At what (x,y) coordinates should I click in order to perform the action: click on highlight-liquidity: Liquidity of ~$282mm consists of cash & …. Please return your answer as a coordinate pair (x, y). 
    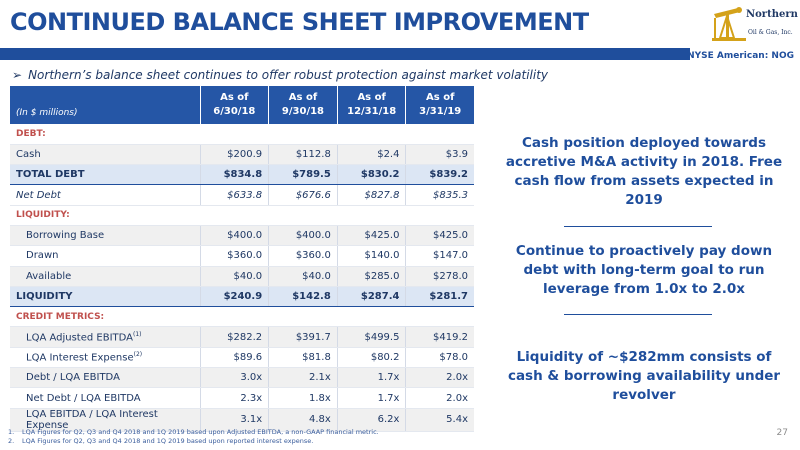
    Looking at the image, I should click on (644, 376).